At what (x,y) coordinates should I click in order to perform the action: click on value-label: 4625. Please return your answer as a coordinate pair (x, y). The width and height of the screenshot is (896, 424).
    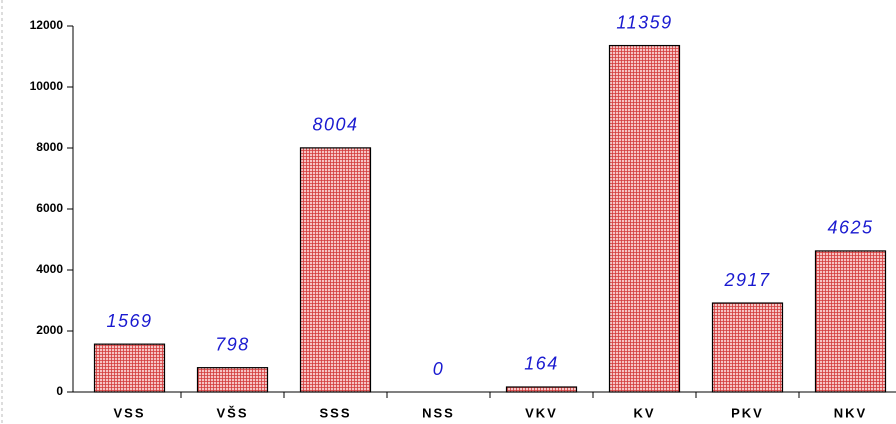
    Looking at the image, I should click on (850, 228).